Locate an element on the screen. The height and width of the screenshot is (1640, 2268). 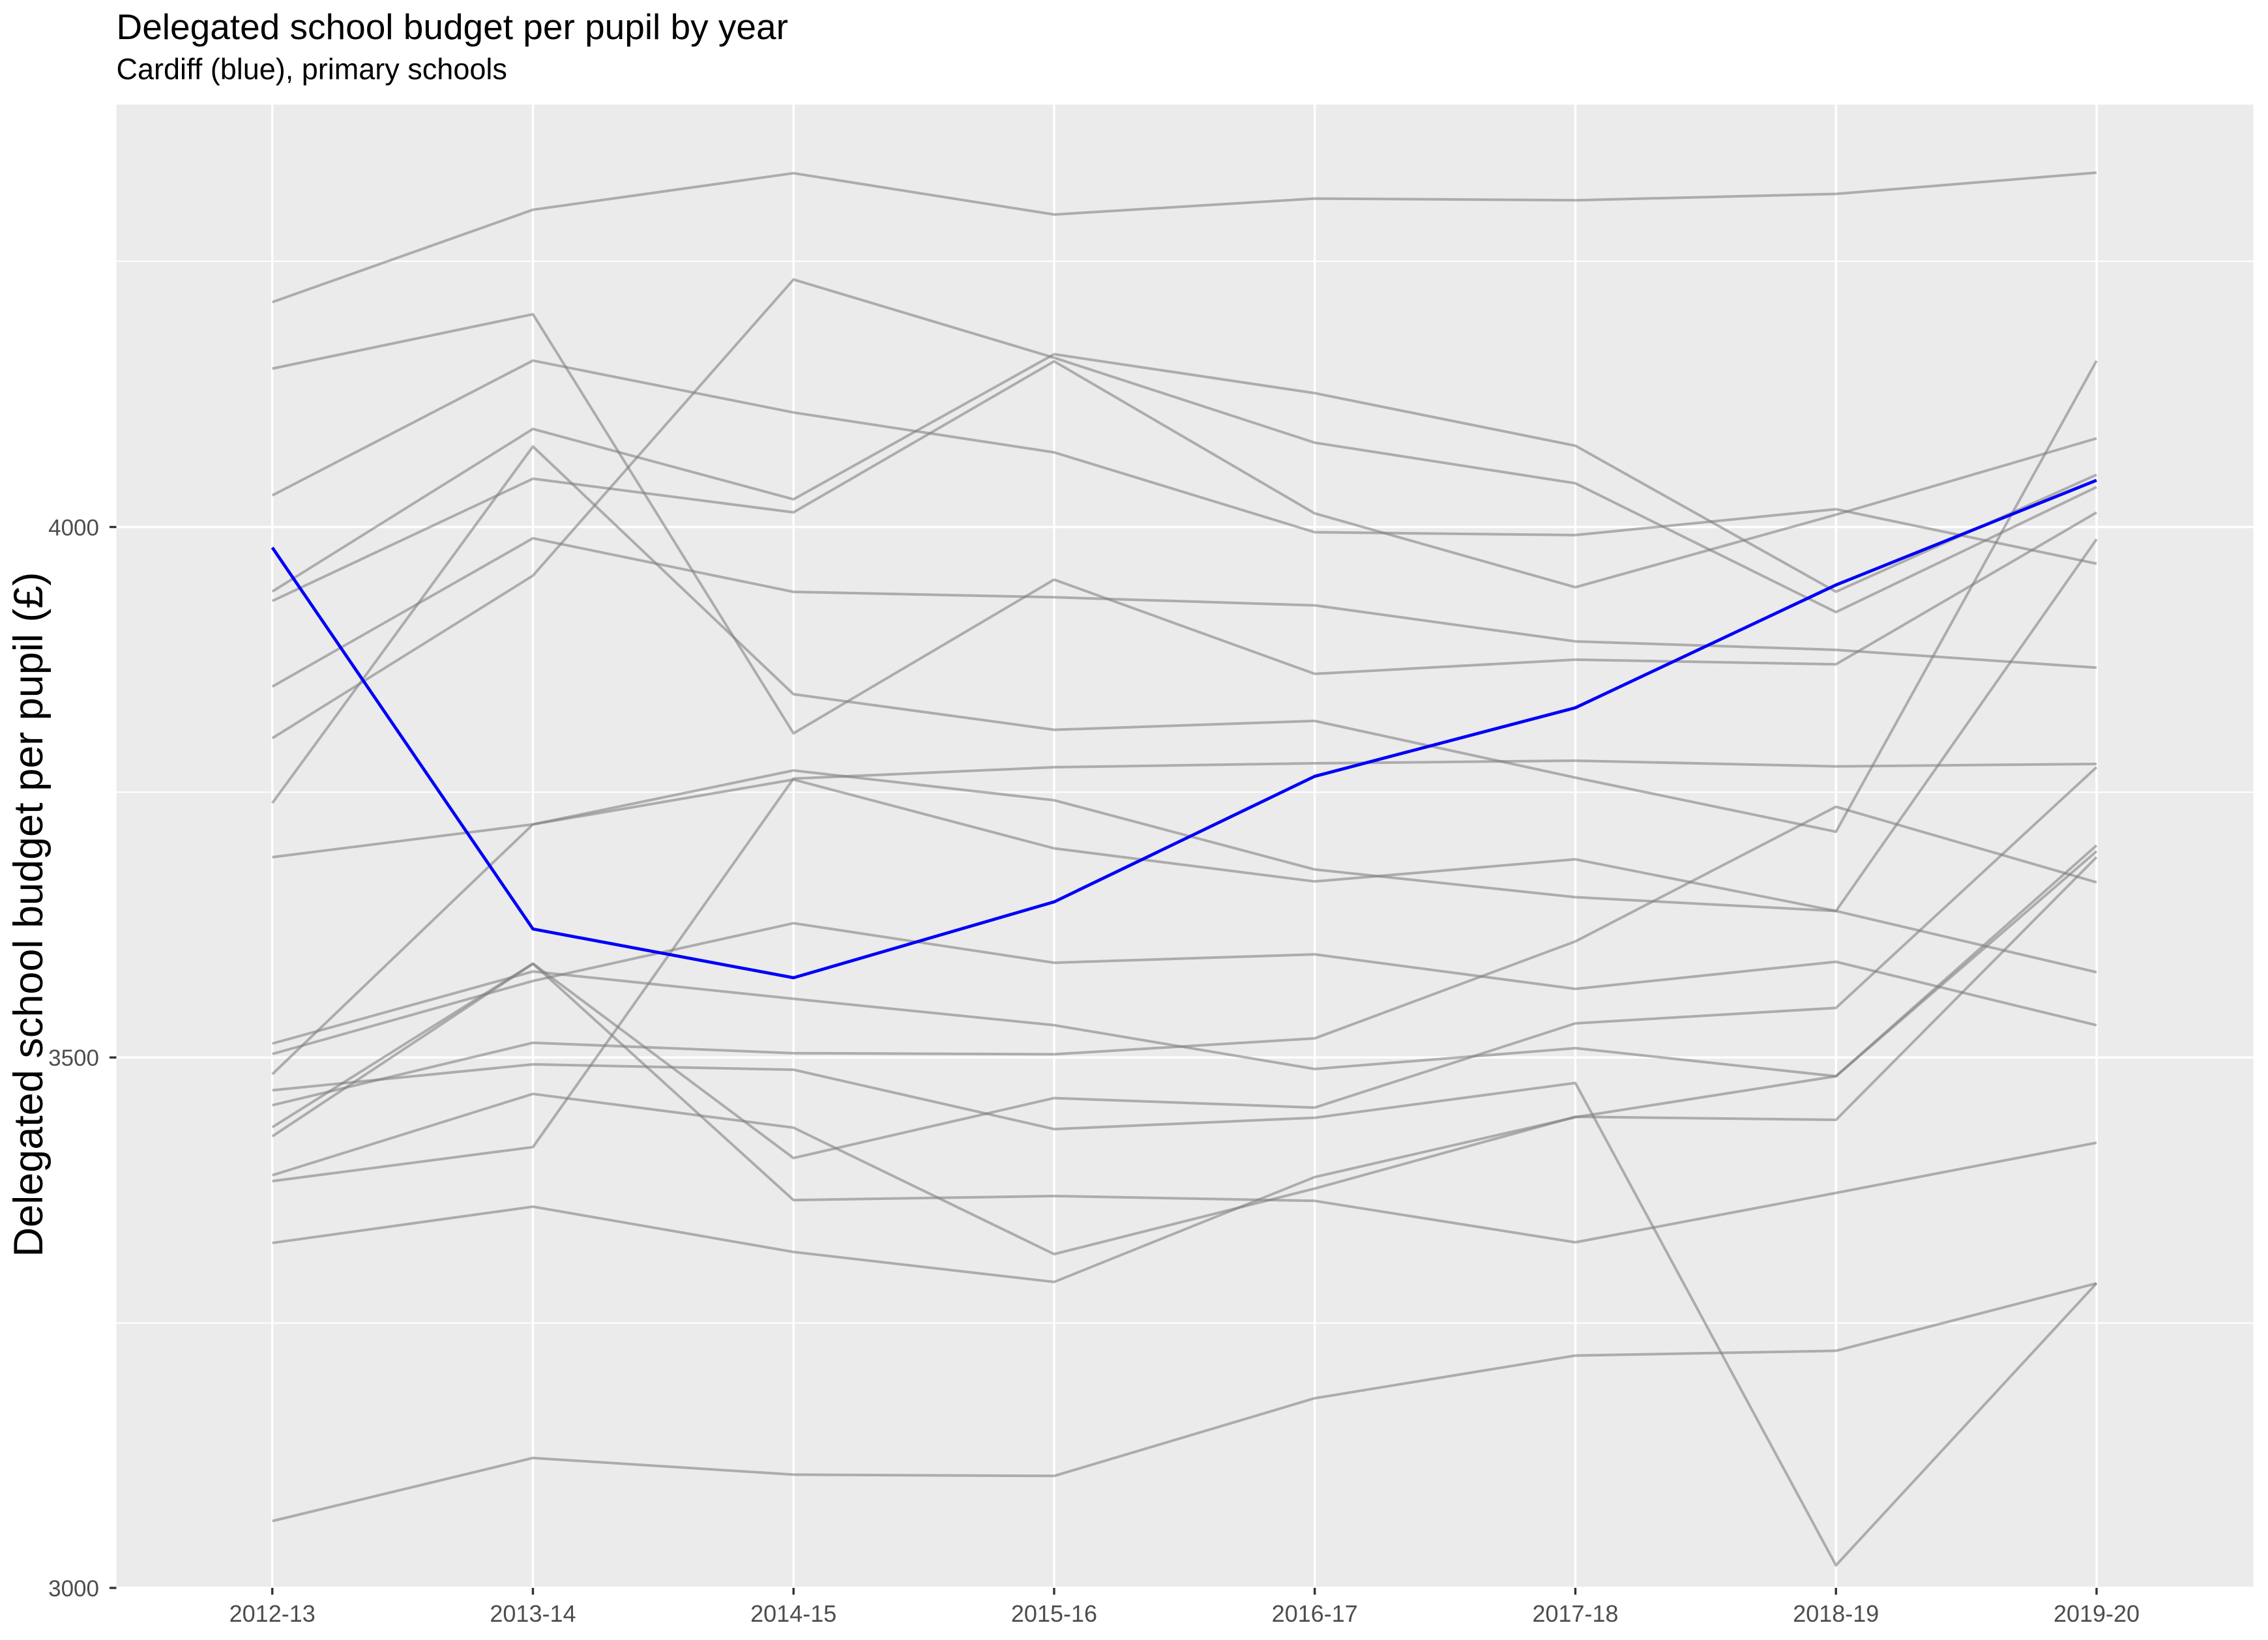
svg-text: 2016-17 is located at coordinates (1315, 1613).